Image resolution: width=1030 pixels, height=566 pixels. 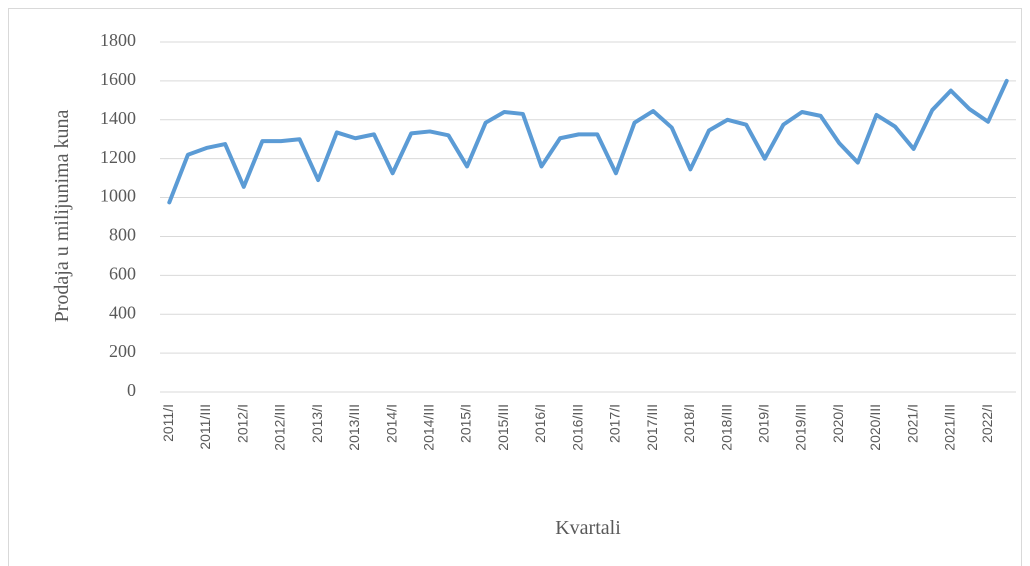 I want to click on x-tick-label: 2020/I, so click(x=838, y=423).